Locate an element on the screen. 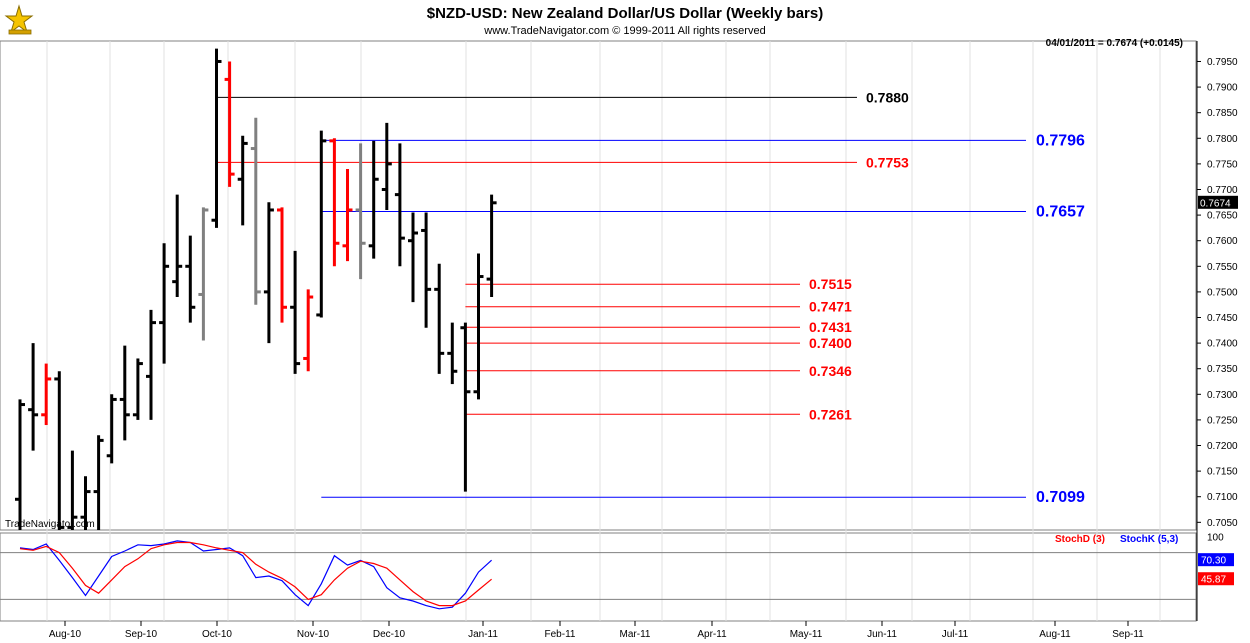  level-label: 0.7796 is located at coordinates (1060, 140).